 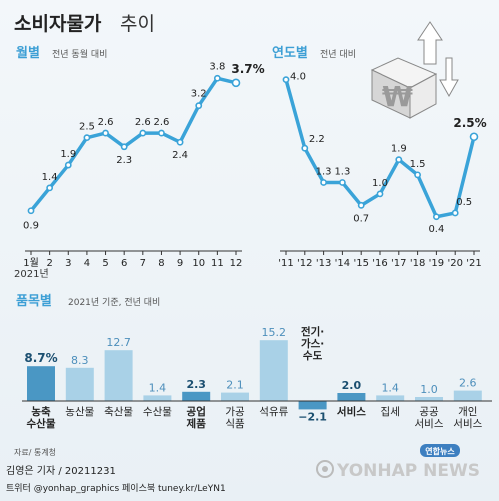 I want to click on monthly-data-label: 1.9, so click(x=68, y=154).